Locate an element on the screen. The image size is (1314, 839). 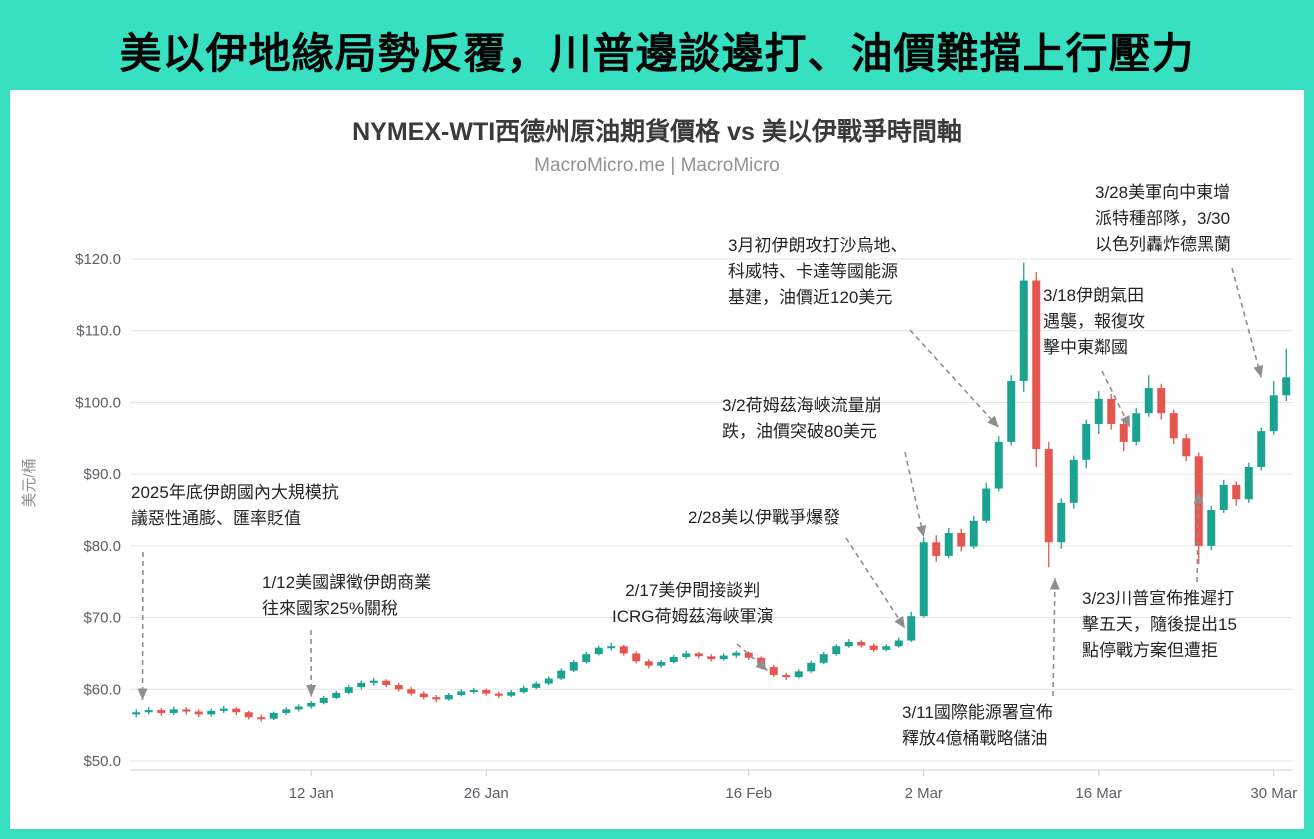
svg-text: 12 Jan is located at coordinates (311, 793).